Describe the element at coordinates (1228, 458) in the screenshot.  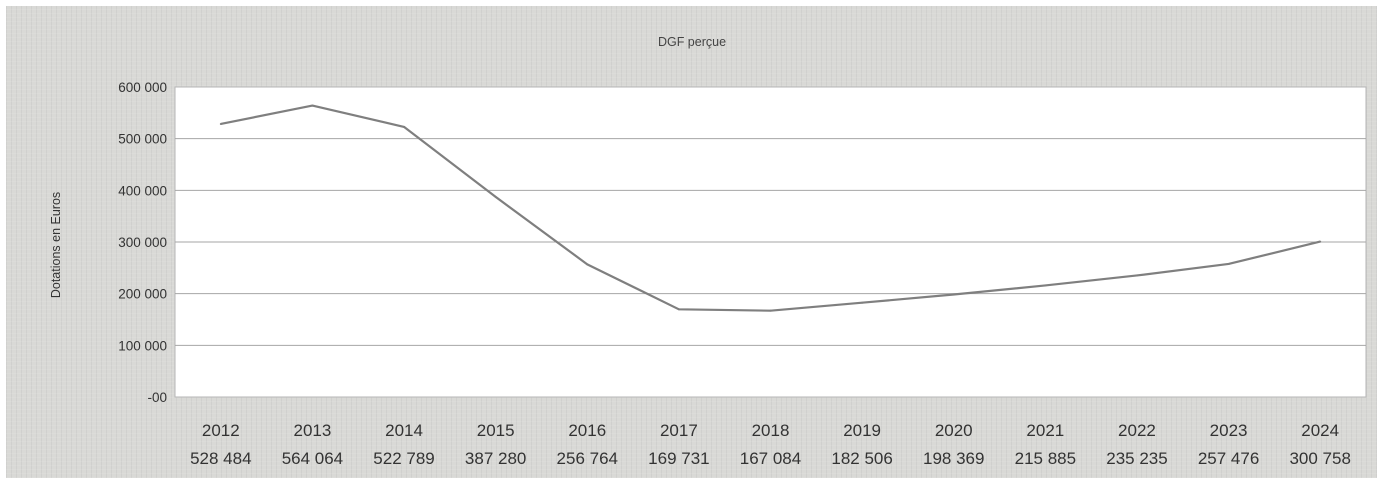
I see `value-label: 257 476` at that location.